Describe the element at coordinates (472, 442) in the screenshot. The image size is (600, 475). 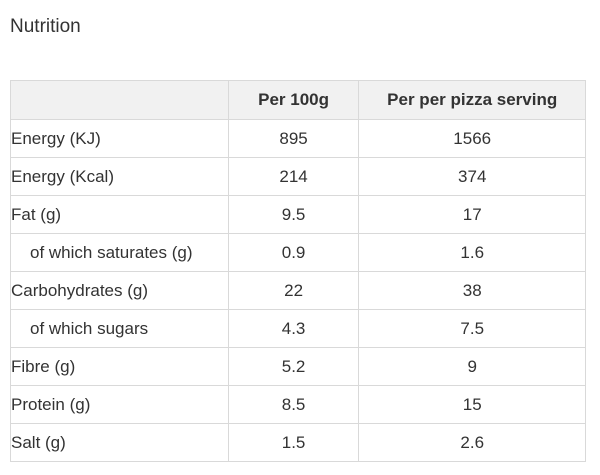
I see `value-per-serving: 2.6` at that location.